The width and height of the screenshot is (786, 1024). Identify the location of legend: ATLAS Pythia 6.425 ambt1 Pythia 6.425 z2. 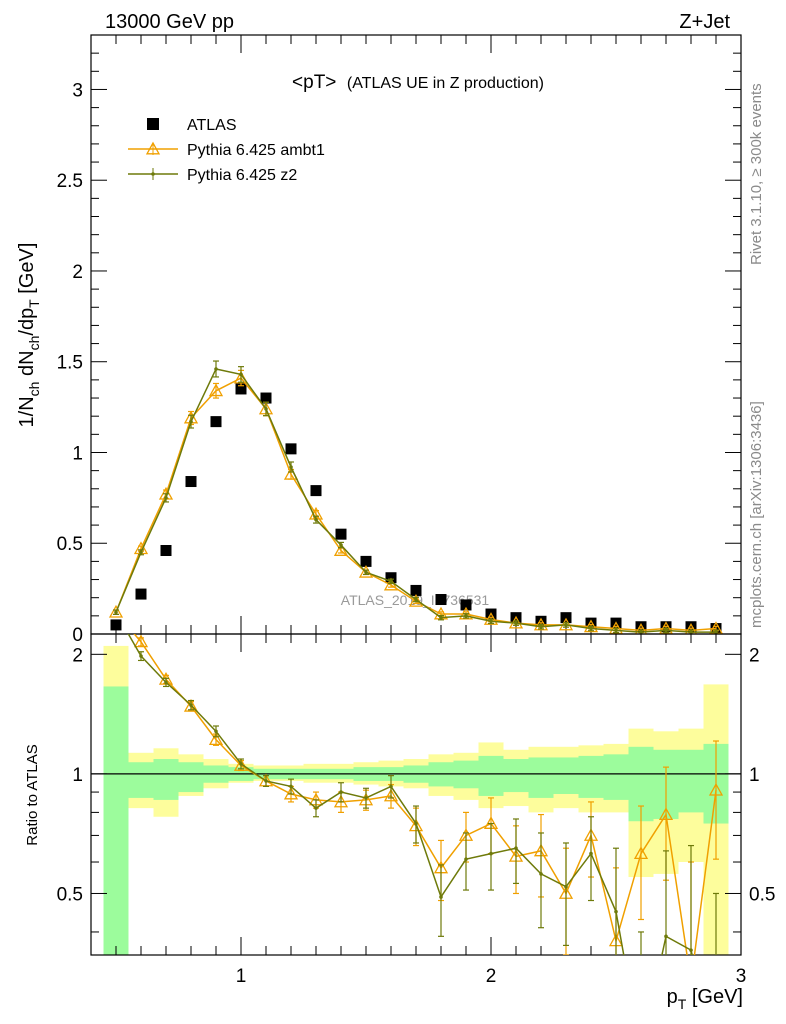
(226, 150).